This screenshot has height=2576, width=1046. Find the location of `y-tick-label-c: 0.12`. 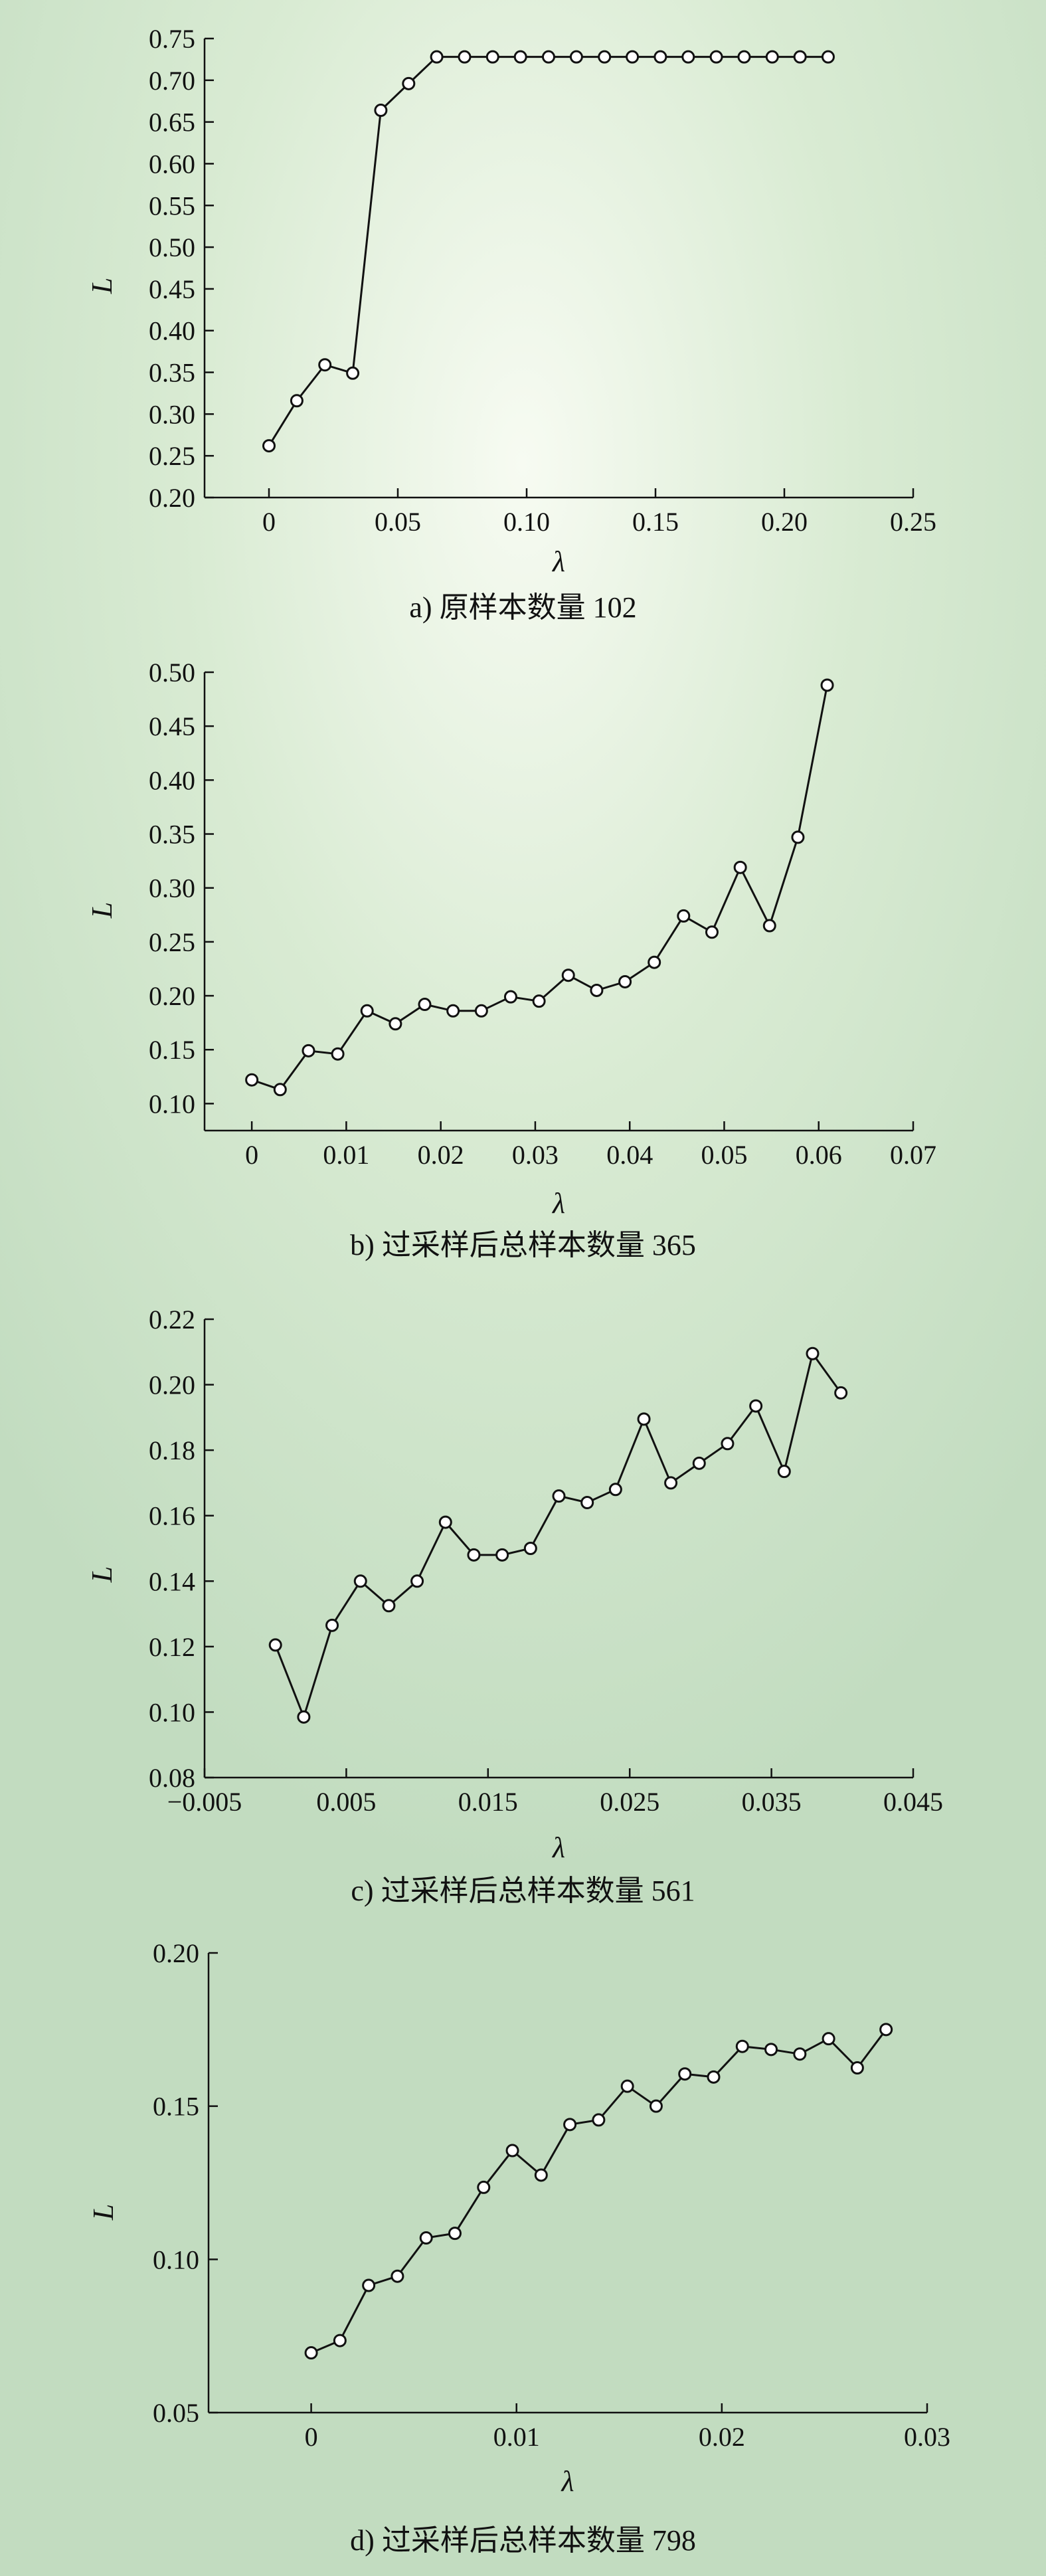

y-tick-label-c: 0.12 is located at coordinates (172, 1647).